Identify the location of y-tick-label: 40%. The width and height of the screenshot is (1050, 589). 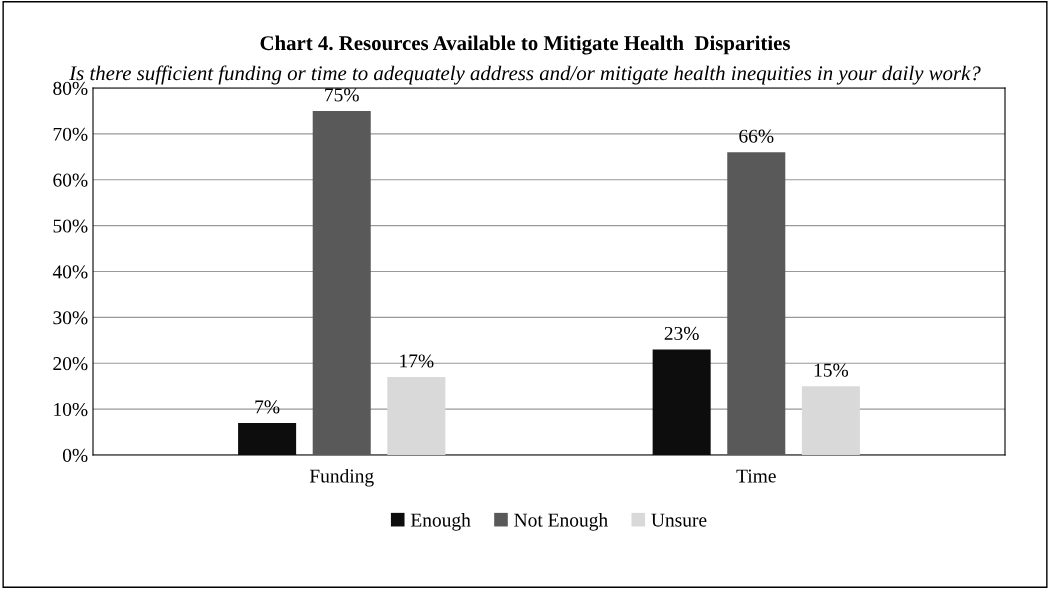
(70, 272).